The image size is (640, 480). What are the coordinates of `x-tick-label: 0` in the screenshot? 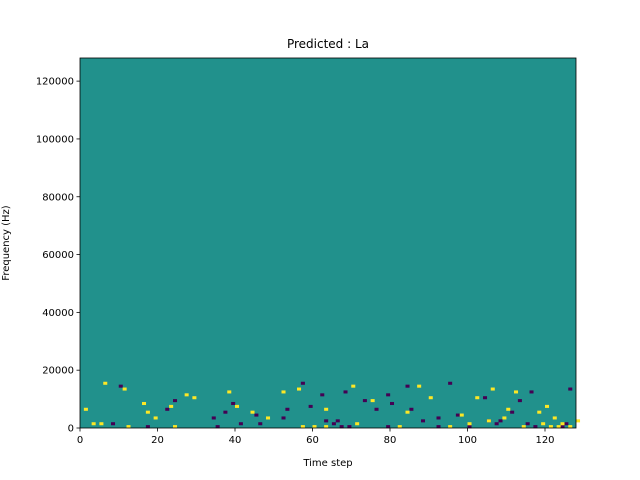 It's located at (80, 440).